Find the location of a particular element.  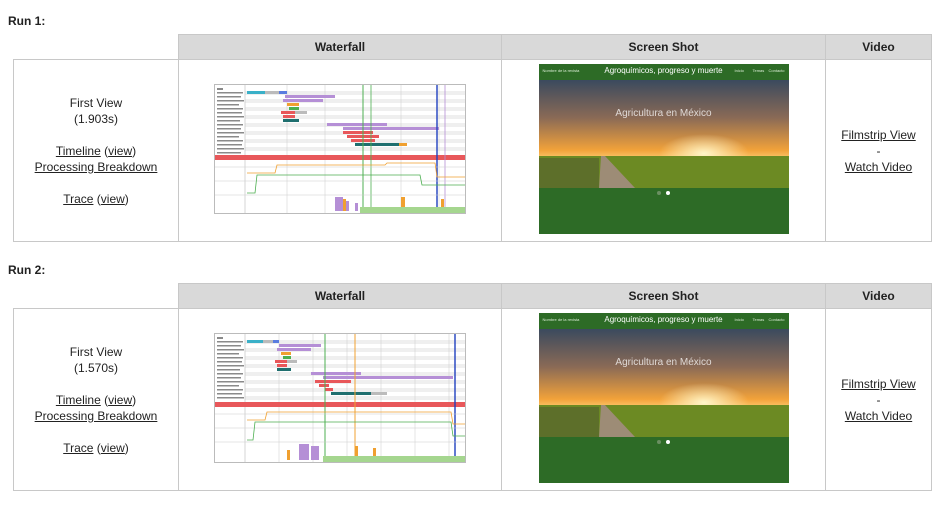

run-2-video-cell: Filmstrip View - Watch Video is located at coordinates (878, 399).